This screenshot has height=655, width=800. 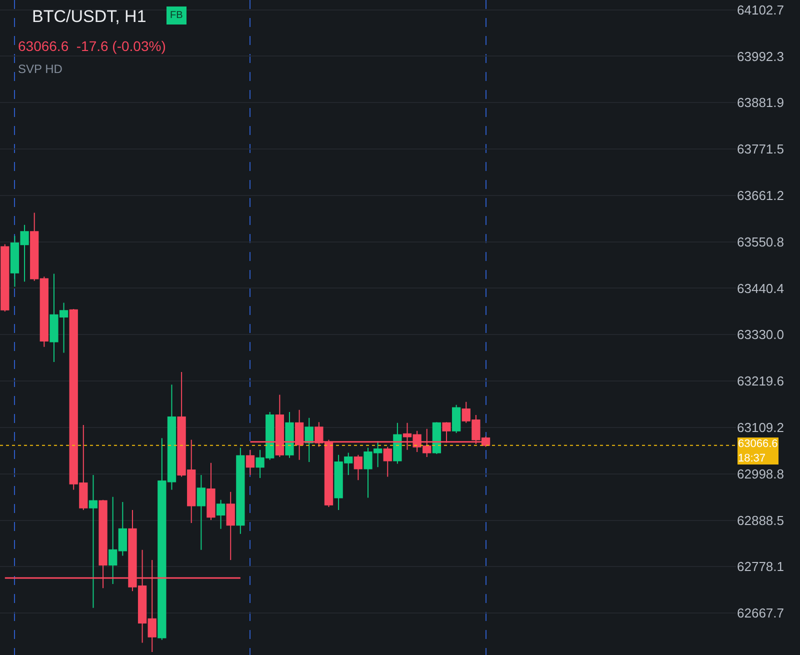 I want to click on y-tick-label: 62888.5, so click(x=760, y=520).